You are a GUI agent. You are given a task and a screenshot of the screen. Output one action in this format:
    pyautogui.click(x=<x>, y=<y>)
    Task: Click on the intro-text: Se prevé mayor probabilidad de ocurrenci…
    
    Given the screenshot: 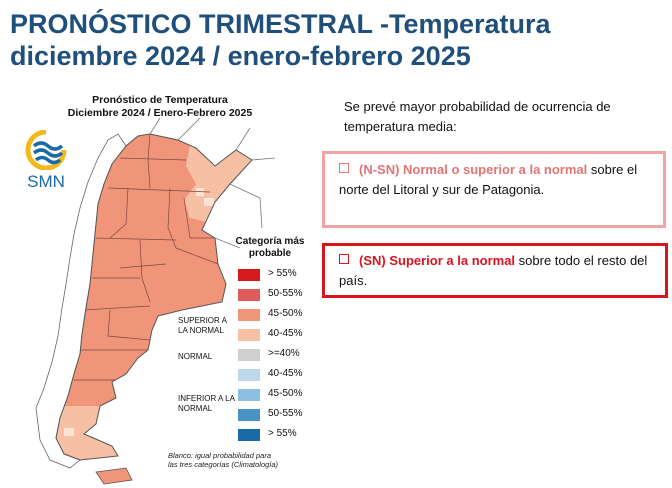 What is the action you would take?
    pyautogui.click(x=477, y=116)
    